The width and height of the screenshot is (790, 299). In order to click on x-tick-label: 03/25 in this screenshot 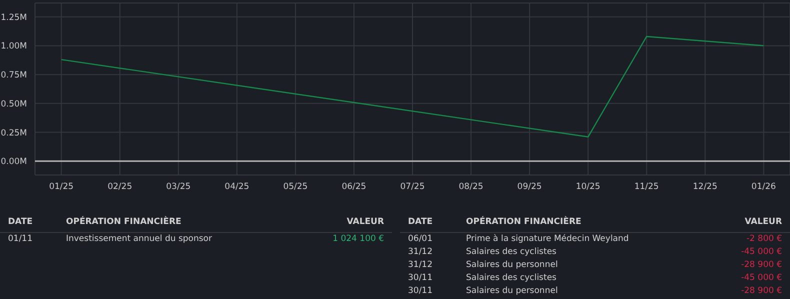, I will do `click(178, 187)`.